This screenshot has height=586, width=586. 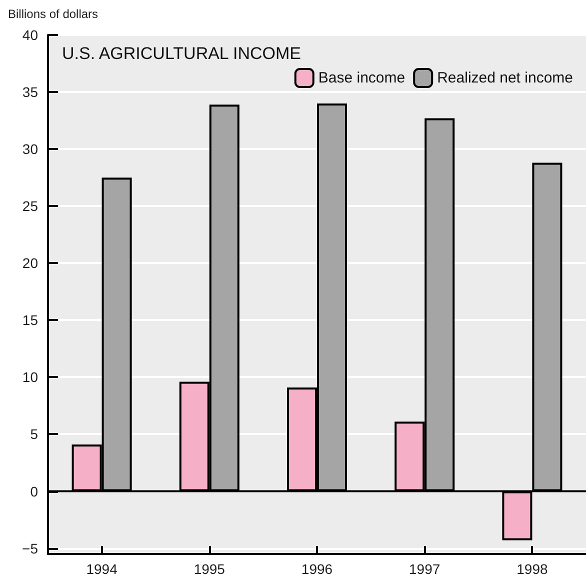 What do you see at coordinates (30, 320) in the screenshot?
I see `y-tick-label: 15` at bounding box center [30, 320].